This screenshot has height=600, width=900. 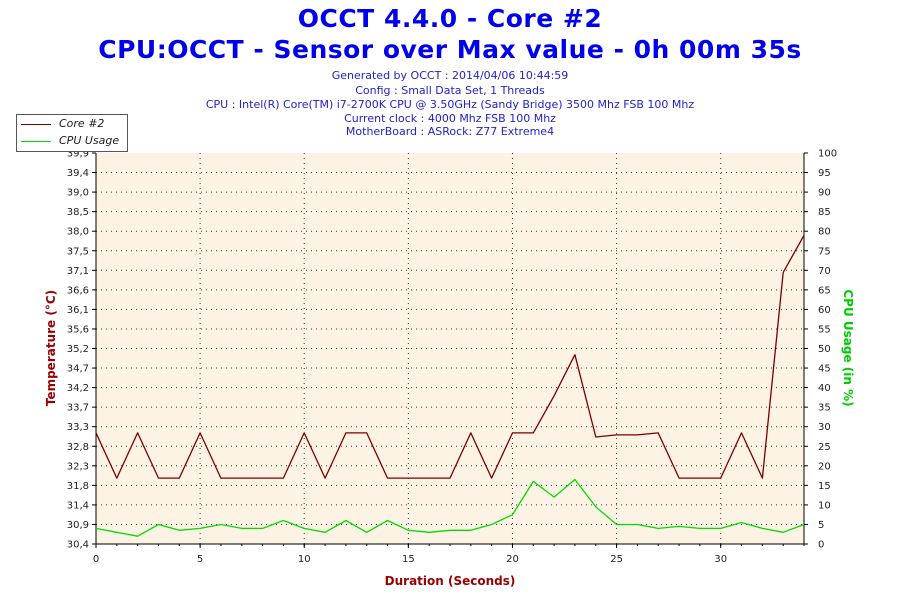 I want to click on legend-swatch-cpu-usage, so click(x=36, y=141).